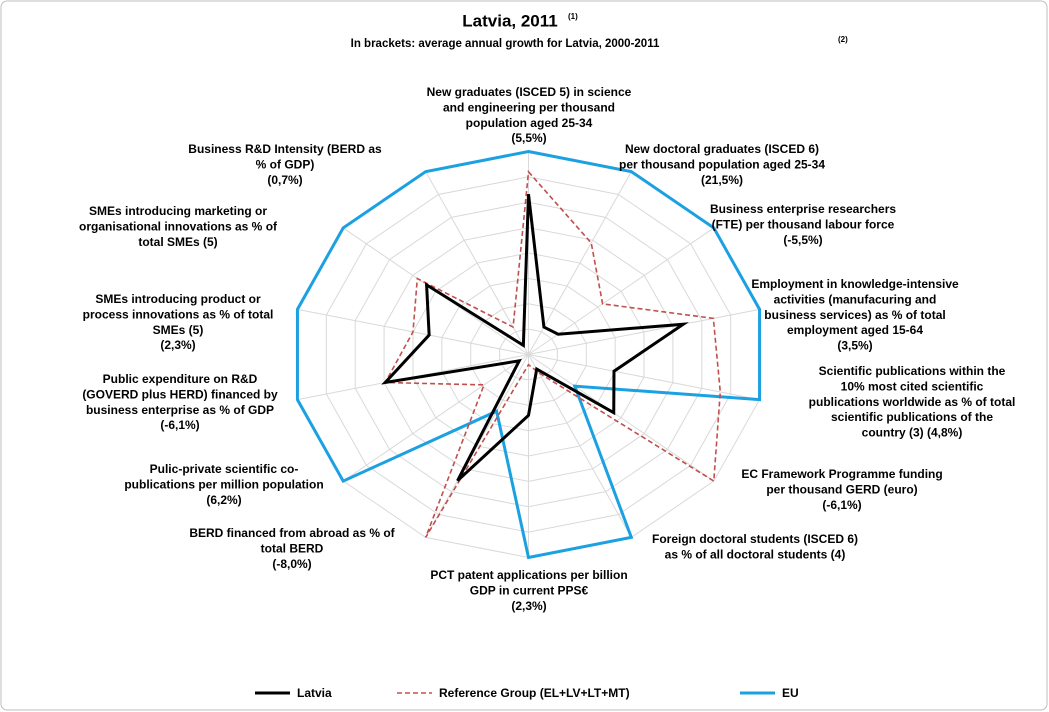  I want to click on axis-label: and engineering per thousand, so click(529, 107).